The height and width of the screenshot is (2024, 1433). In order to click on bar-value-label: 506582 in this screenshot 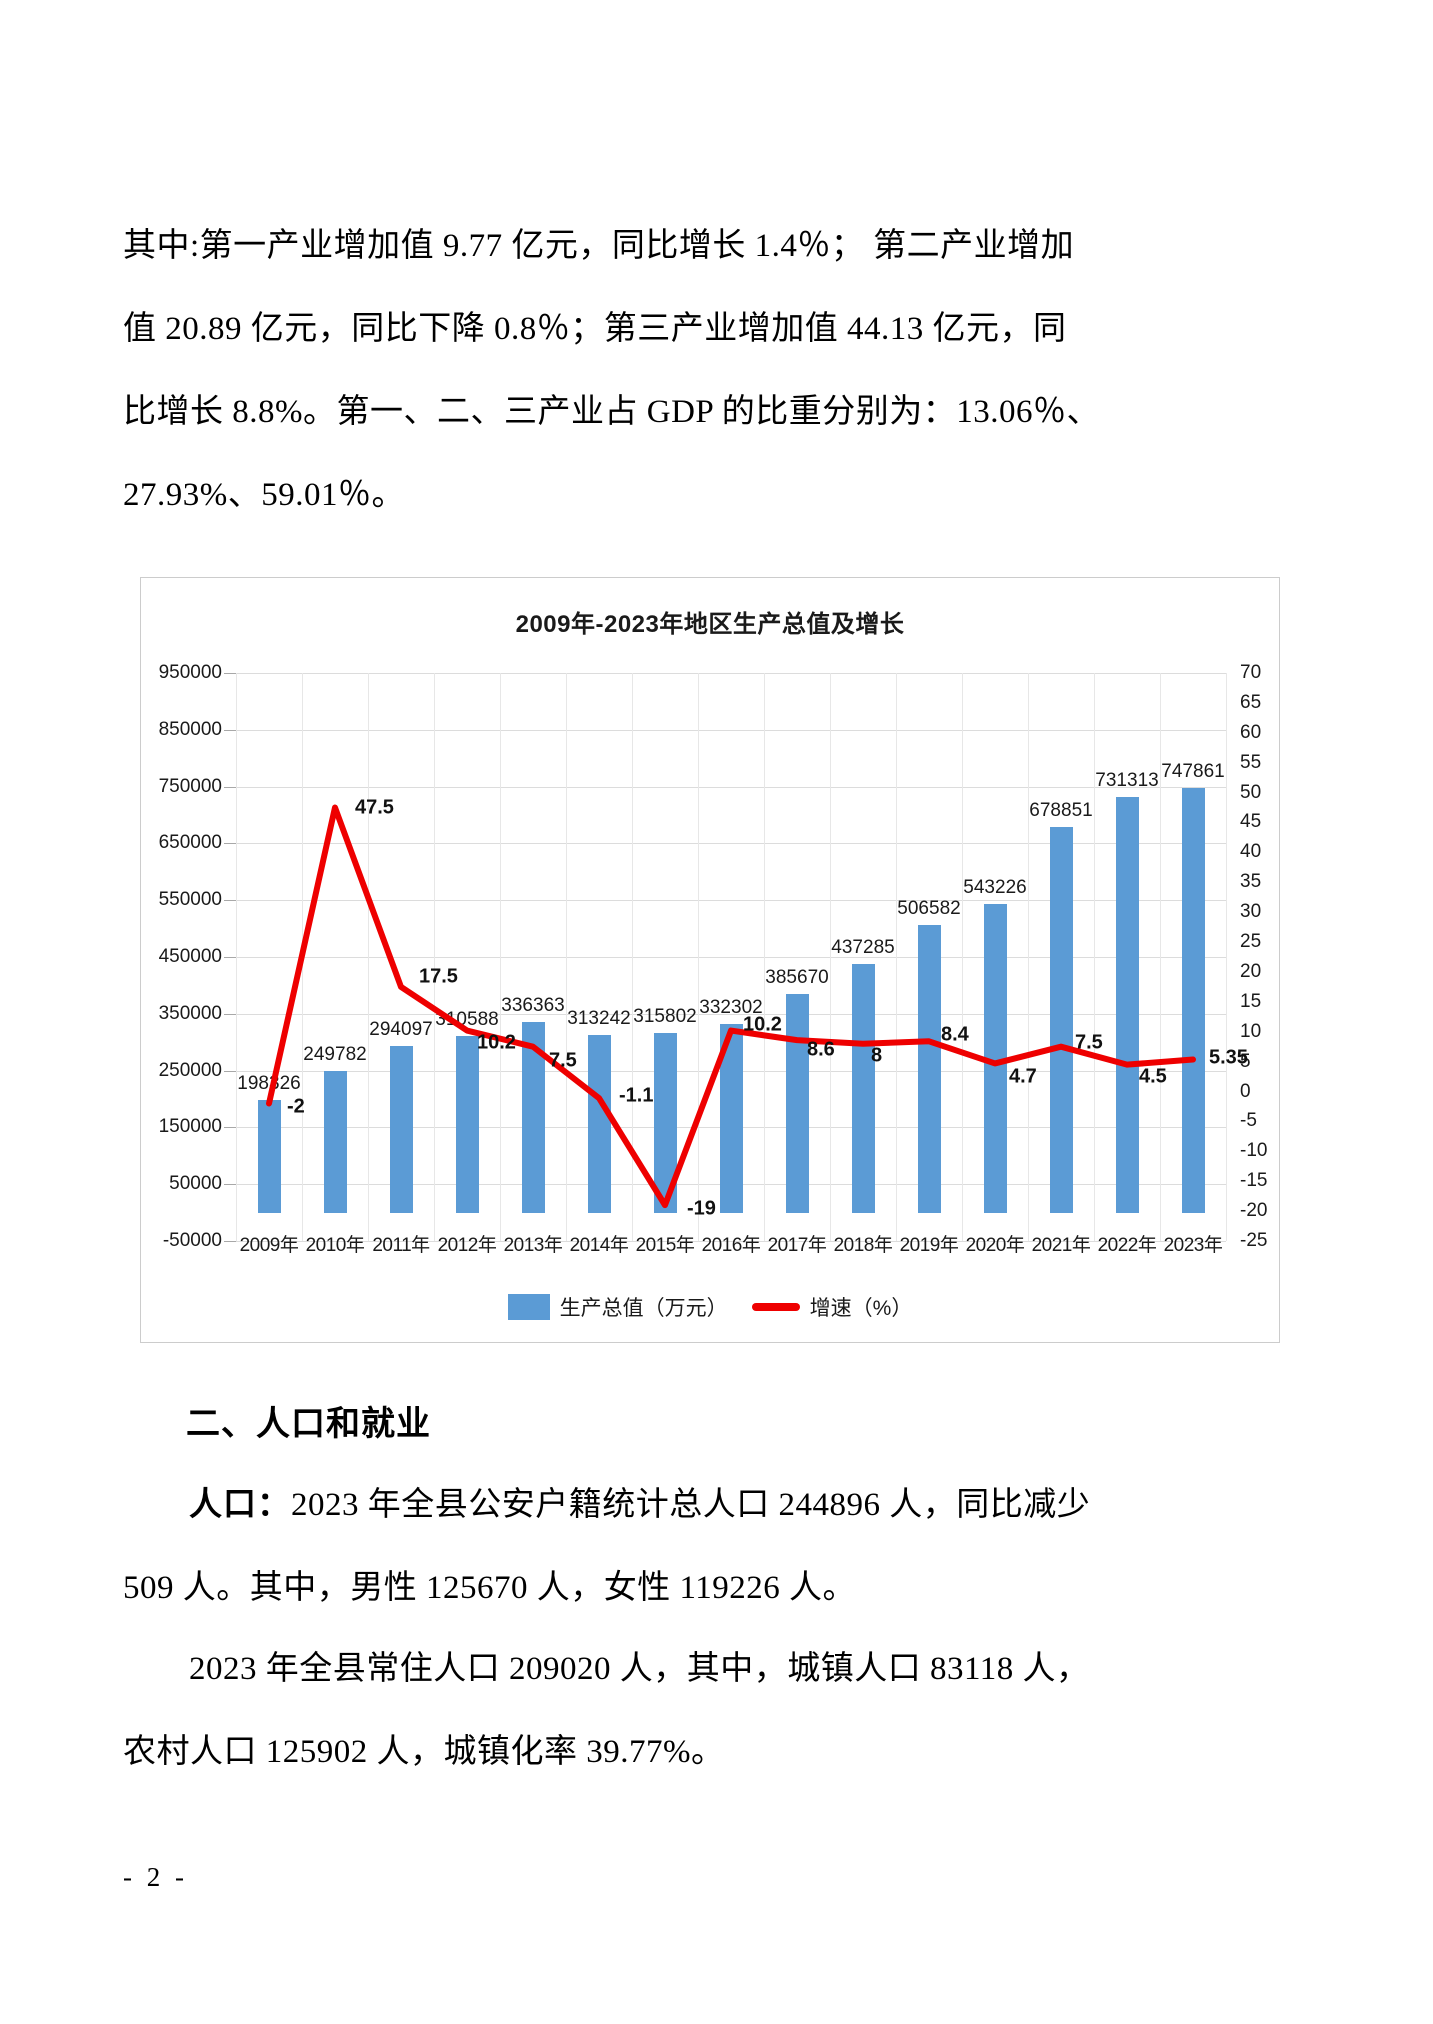, I will do `click(929, 908)`.